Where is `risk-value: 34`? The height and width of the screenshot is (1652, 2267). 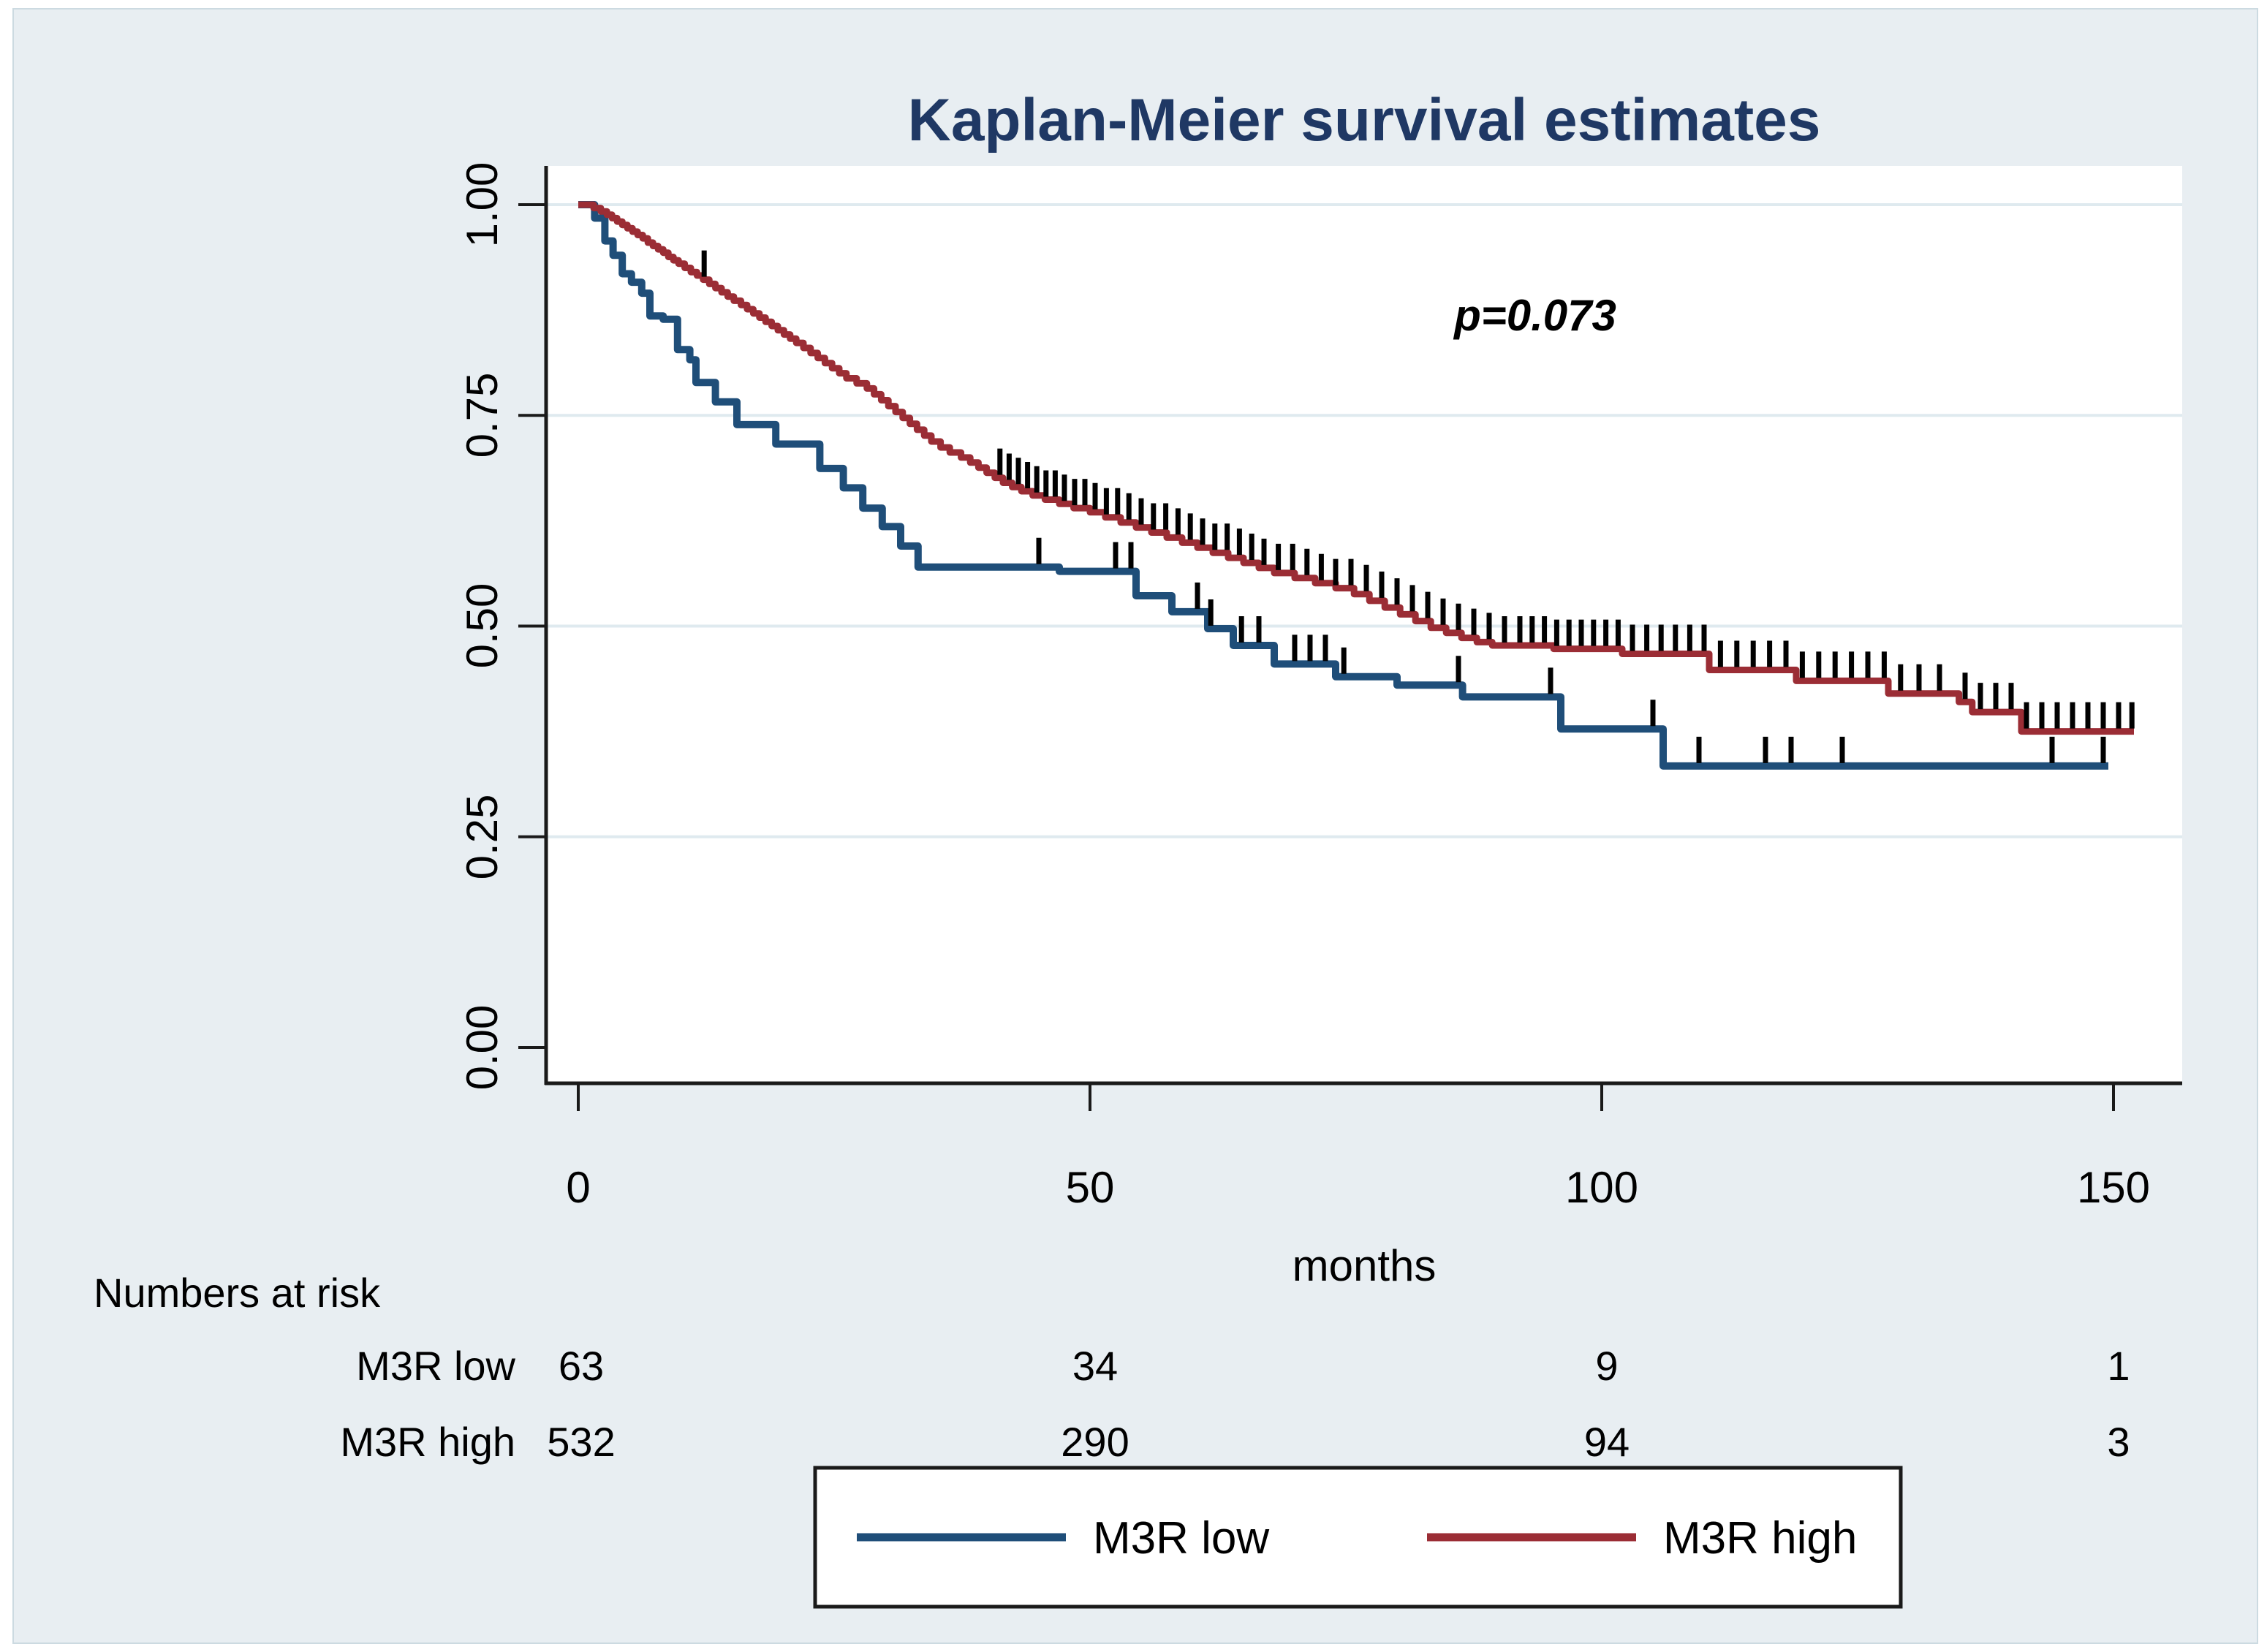
risk-value: 34 is located at coordinates (1095, 1366).